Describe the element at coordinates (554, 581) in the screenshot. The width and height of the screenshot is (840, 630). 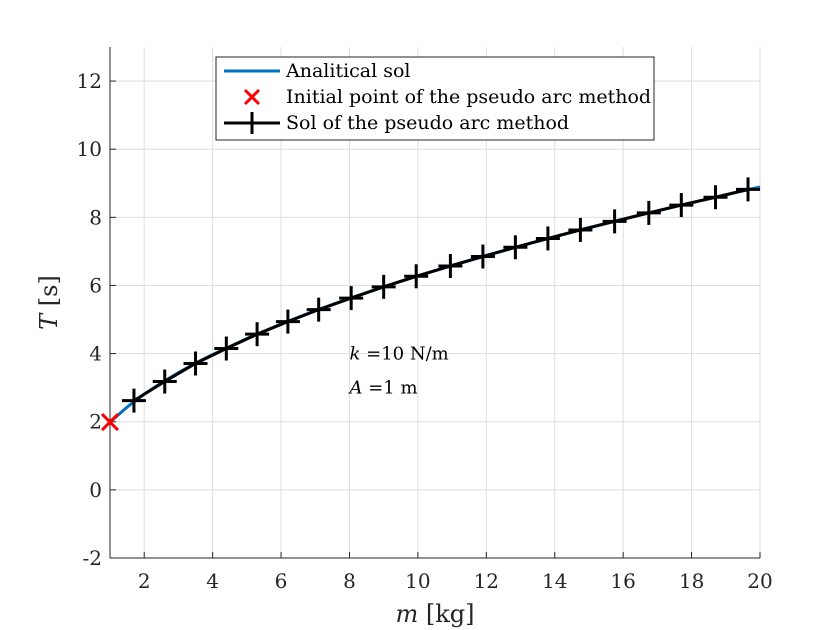
I see `x-tick-label: 14` at that location.